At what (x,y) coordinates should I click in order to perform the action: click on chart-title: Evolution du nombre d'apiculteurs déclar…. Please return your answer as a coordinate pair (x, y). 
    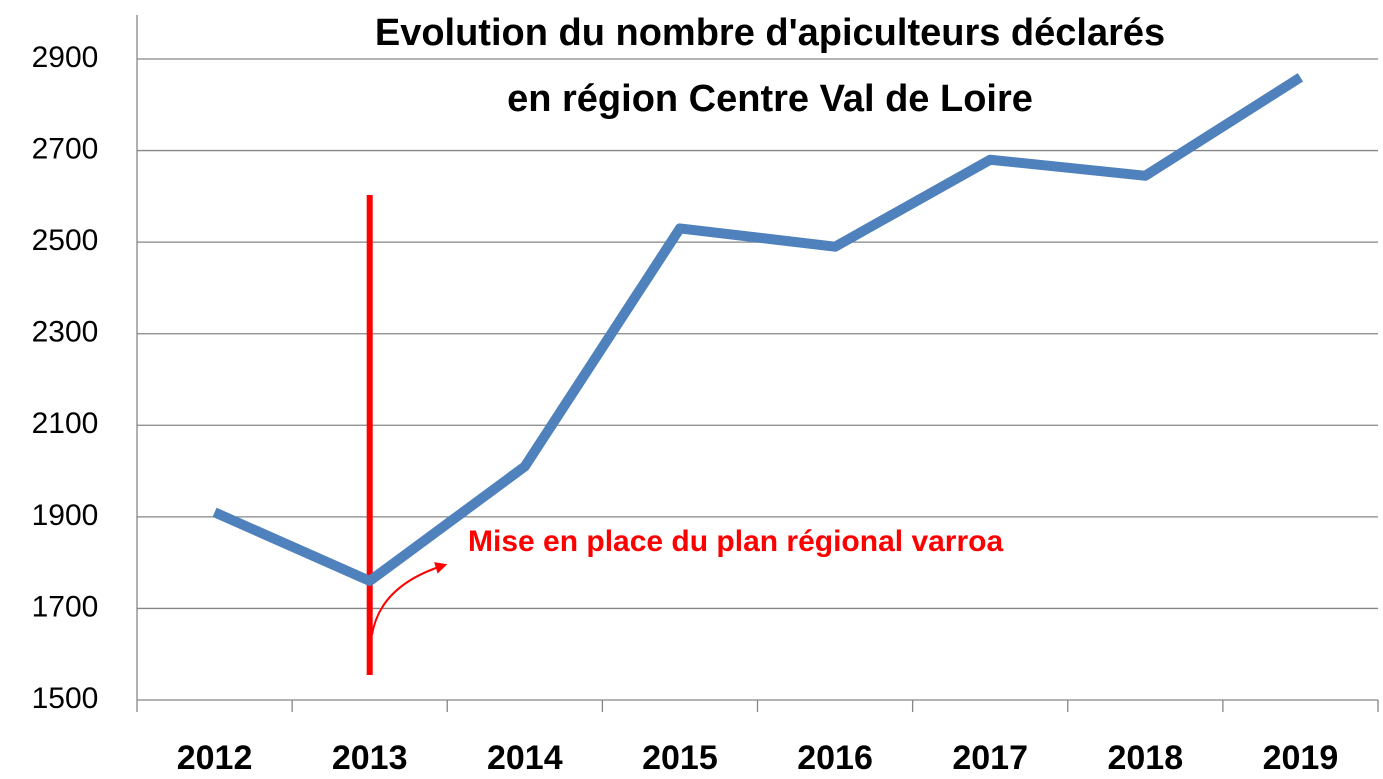
    Looking at the image, I should click on (770, 33).